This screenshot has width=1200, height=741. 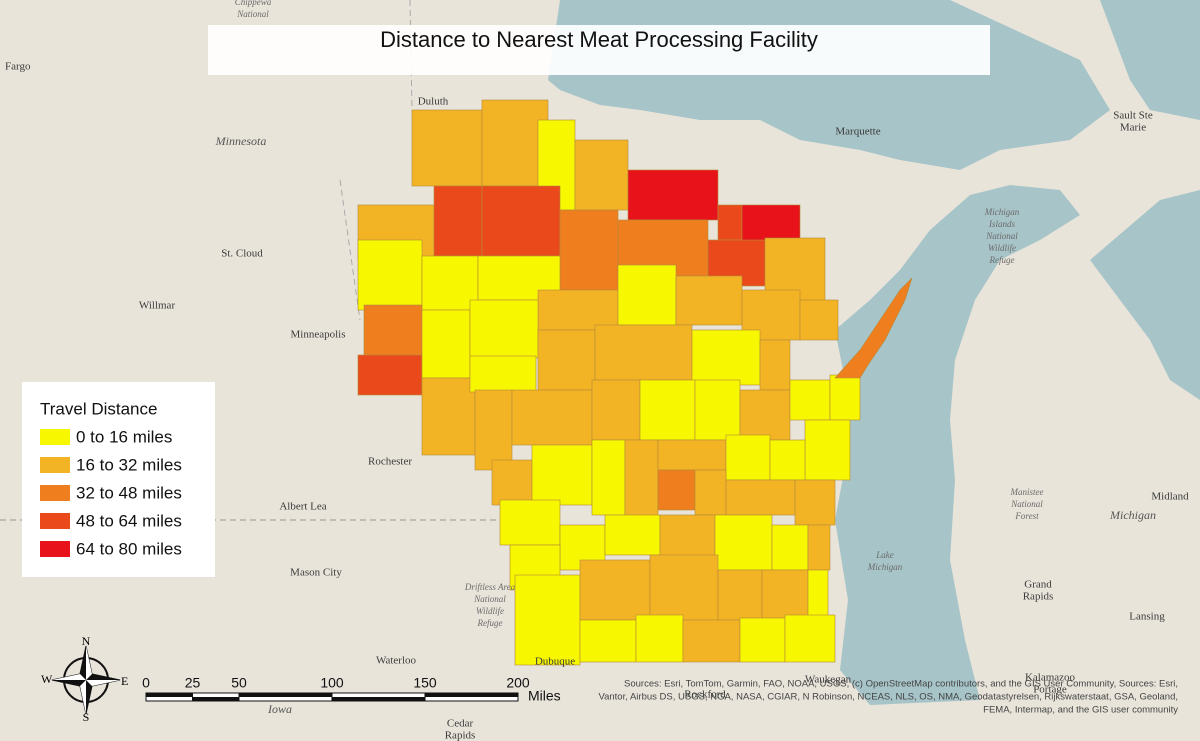 What do you see at coordinates (84, 679) in the screenshot?
I see `compass: N S E W` at bounding box center [84, 679].